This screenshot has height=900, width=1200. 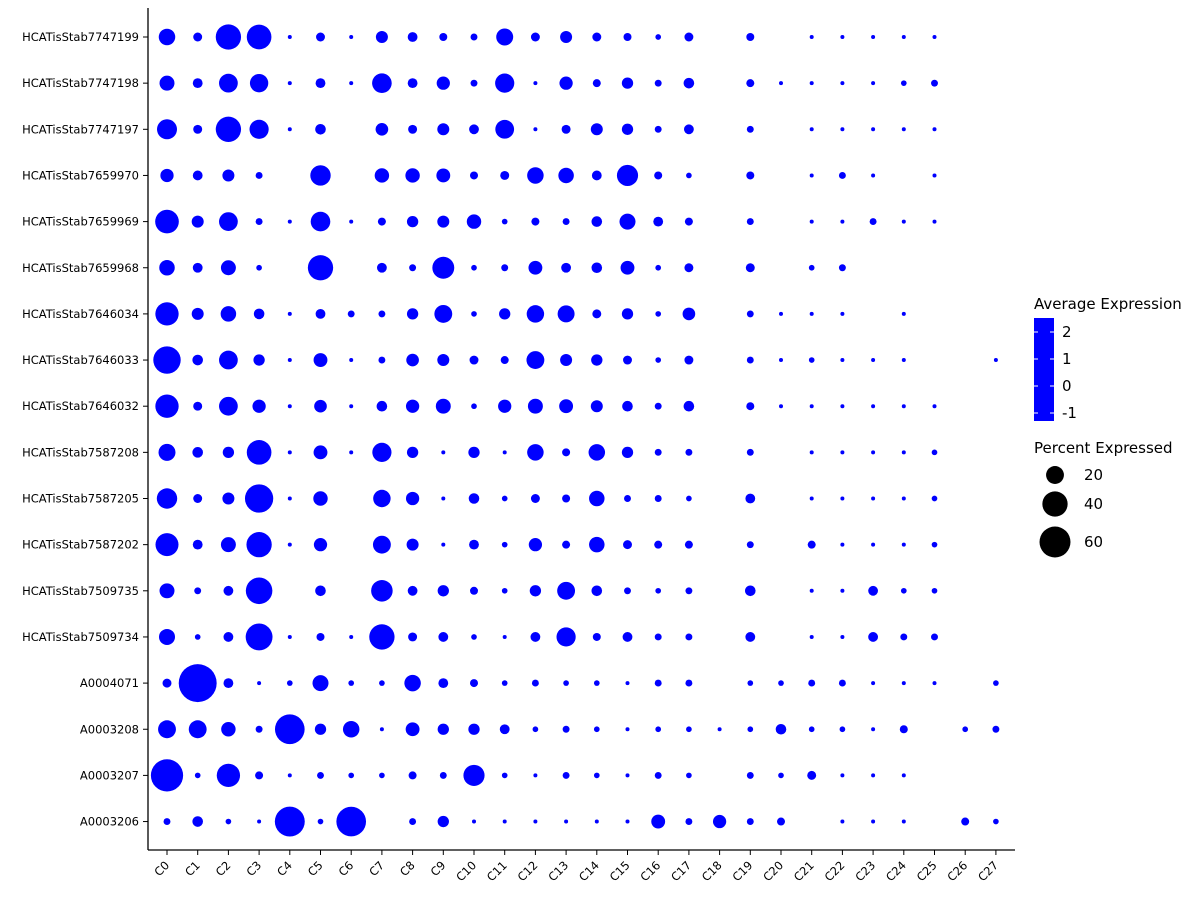 What do you see at coordinates (80, 175) in the screenshot?
I see `y-tick-label: HCATisStab7659970` at bounding box center [80, 175].